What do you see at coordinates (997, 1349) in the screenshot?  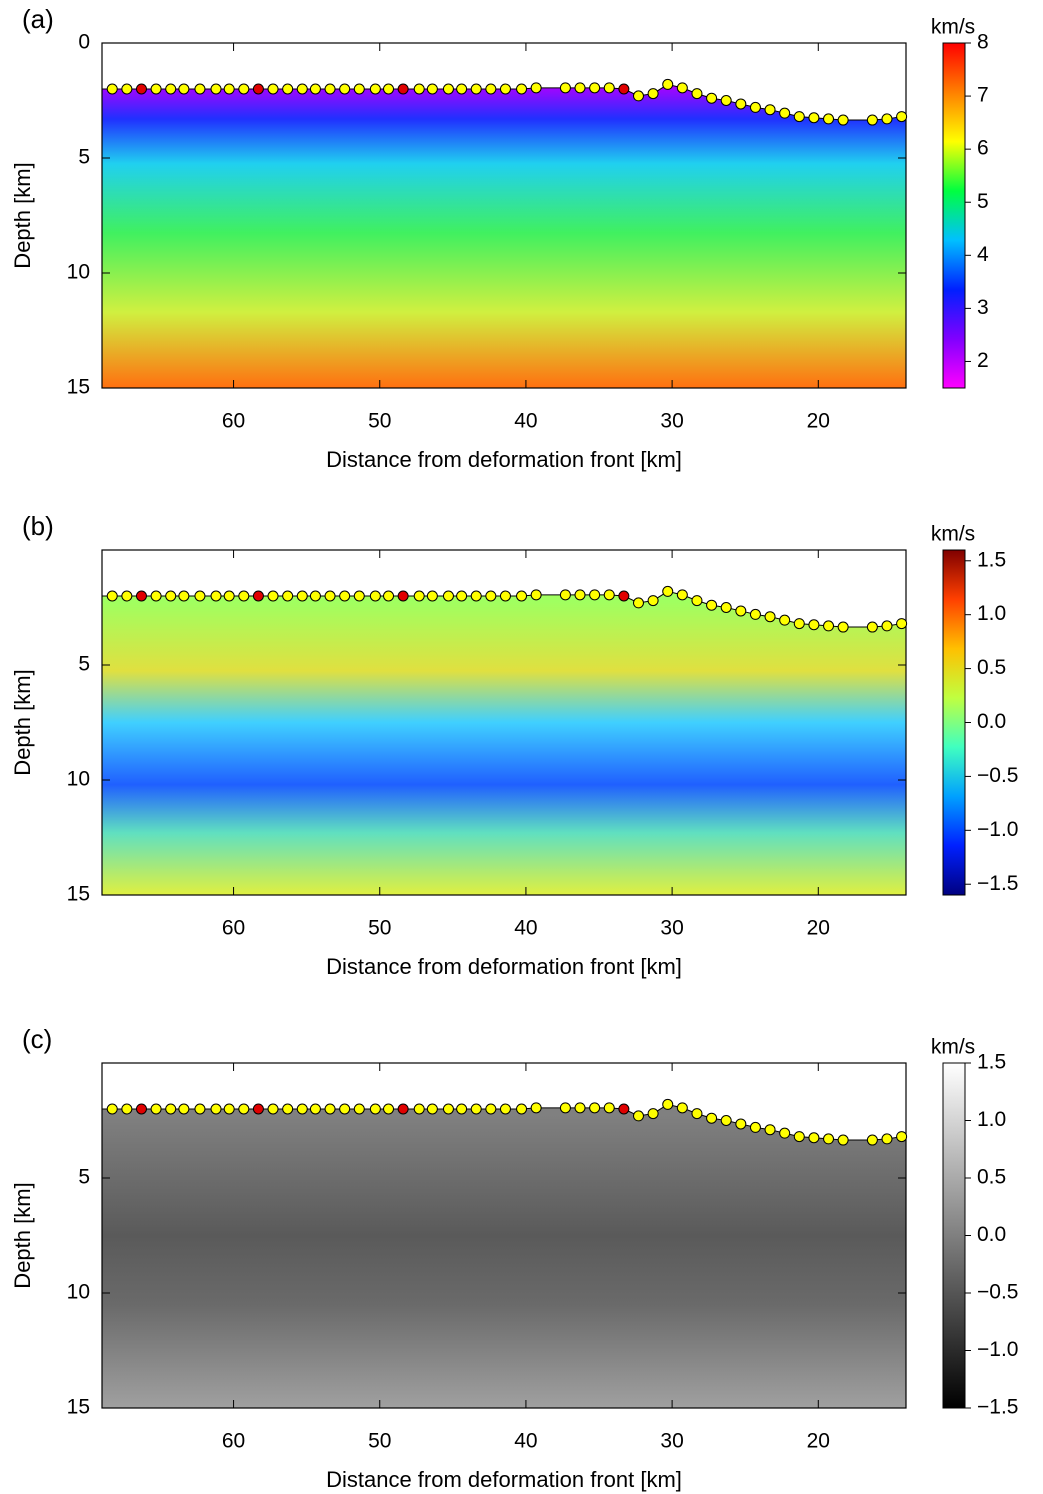 I see `colorbar-tick-label: −1.0` at bounding box center [997, 1349].